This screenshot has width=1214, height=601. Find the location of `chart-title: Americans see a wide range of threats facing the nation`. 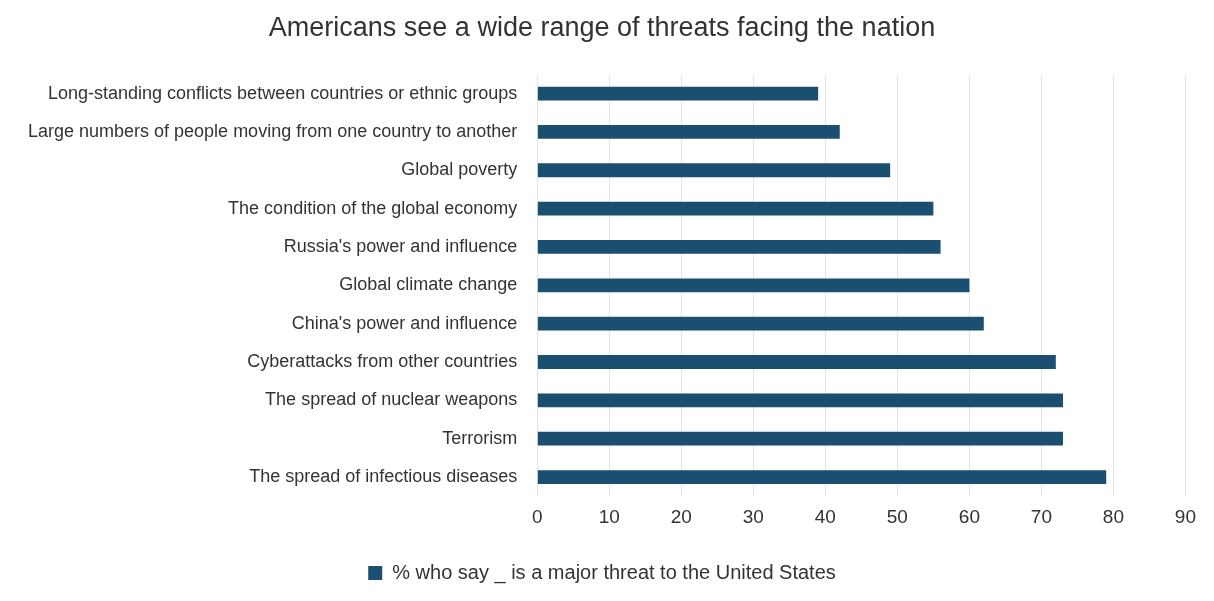

chart-title: Americans see a wide range of threats facing the nation is located at coordinates (602, 26).